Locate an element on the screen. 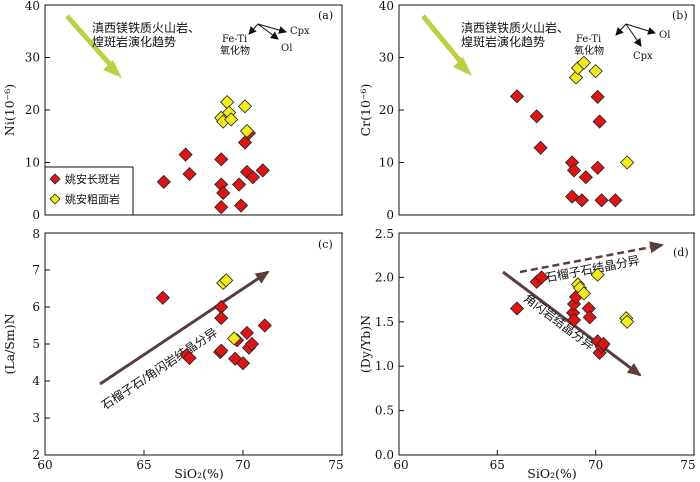 The image size is (700, 482). panel-c-ylabel: (La/Sm)N is located at coordinates (9, 343).